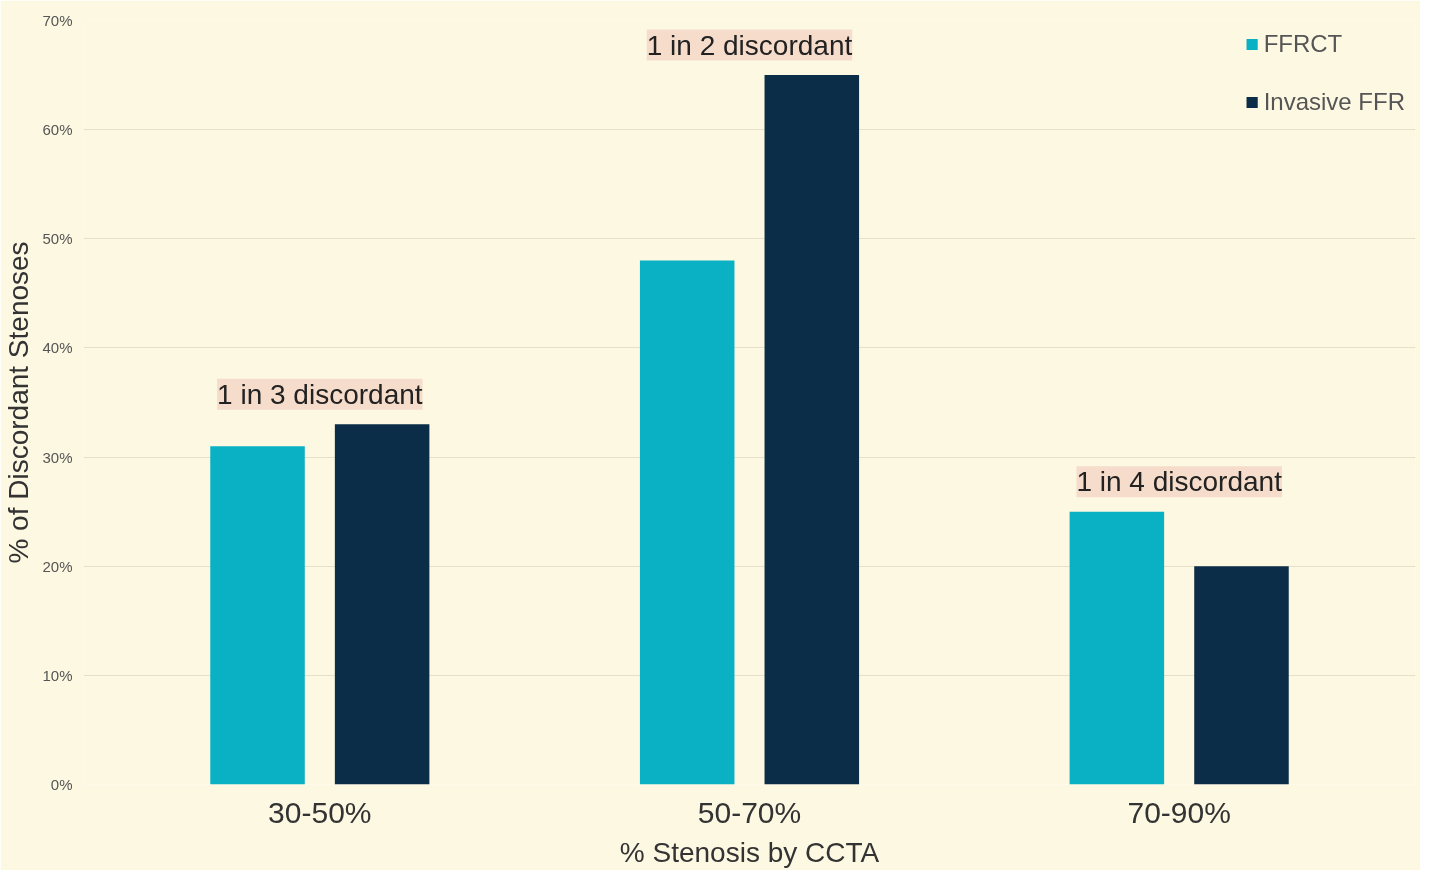  I want to click on y-tick-label: 10%, so click(57, 675).